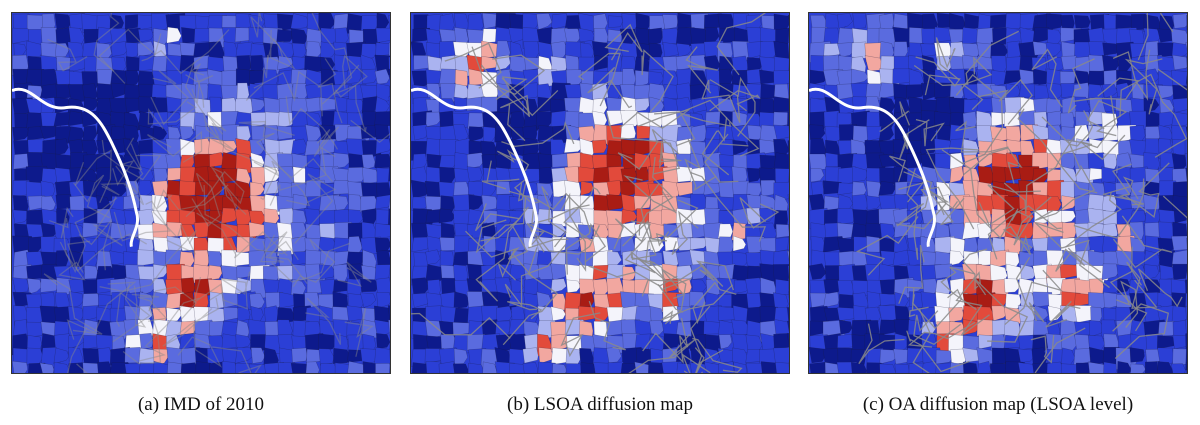 The image size is (1200, 425). I want to click on caption-a: (a) IMD of 2010, so click(201, 404).